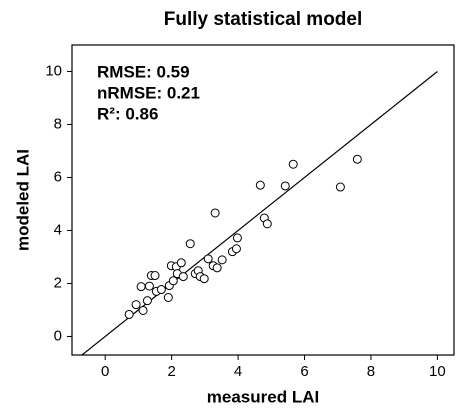 Image resolution: width=467 pixels, height=409 pixels. What do you see at coordinates (58, 123) in the screenshot?
I see `y-tick-label: 8` at bounding box center [58, 123].